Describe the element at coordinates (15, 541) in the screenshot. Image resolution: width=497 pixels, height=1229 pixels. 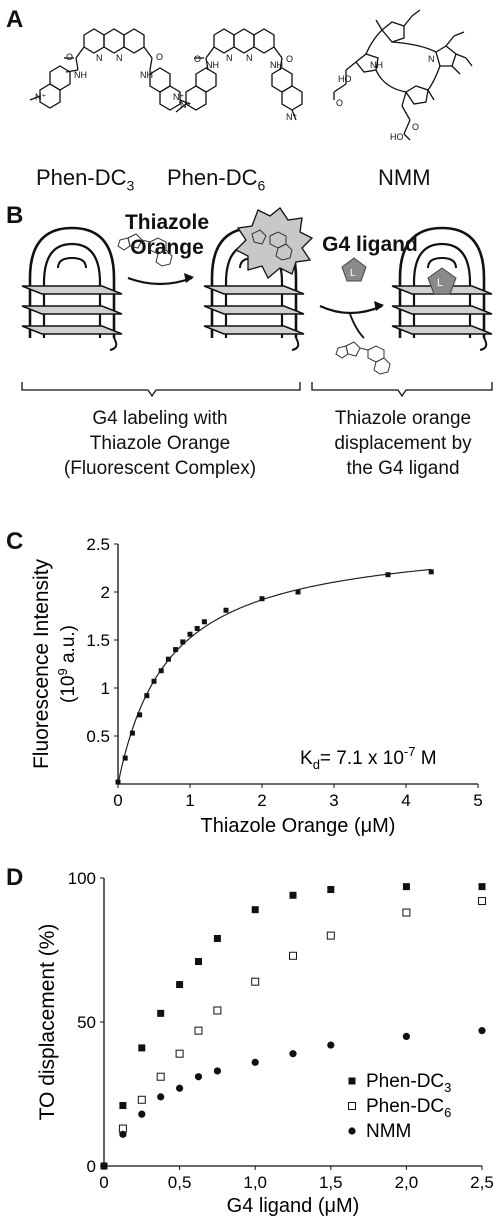
I see `panel-c-label: C` at that location.